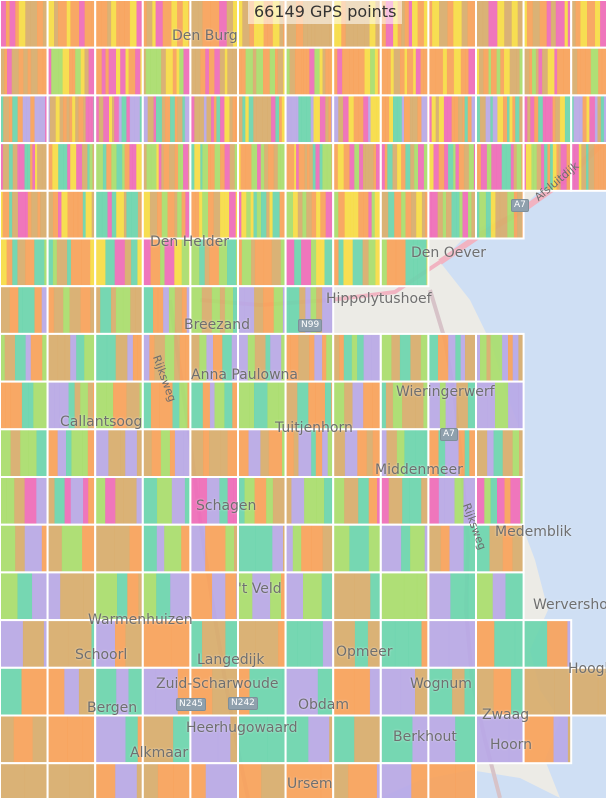  What do you see at coordinates (588, 691) in the screenshot?
I see `heatmap-cell-border` at bounding box center [588, 691].